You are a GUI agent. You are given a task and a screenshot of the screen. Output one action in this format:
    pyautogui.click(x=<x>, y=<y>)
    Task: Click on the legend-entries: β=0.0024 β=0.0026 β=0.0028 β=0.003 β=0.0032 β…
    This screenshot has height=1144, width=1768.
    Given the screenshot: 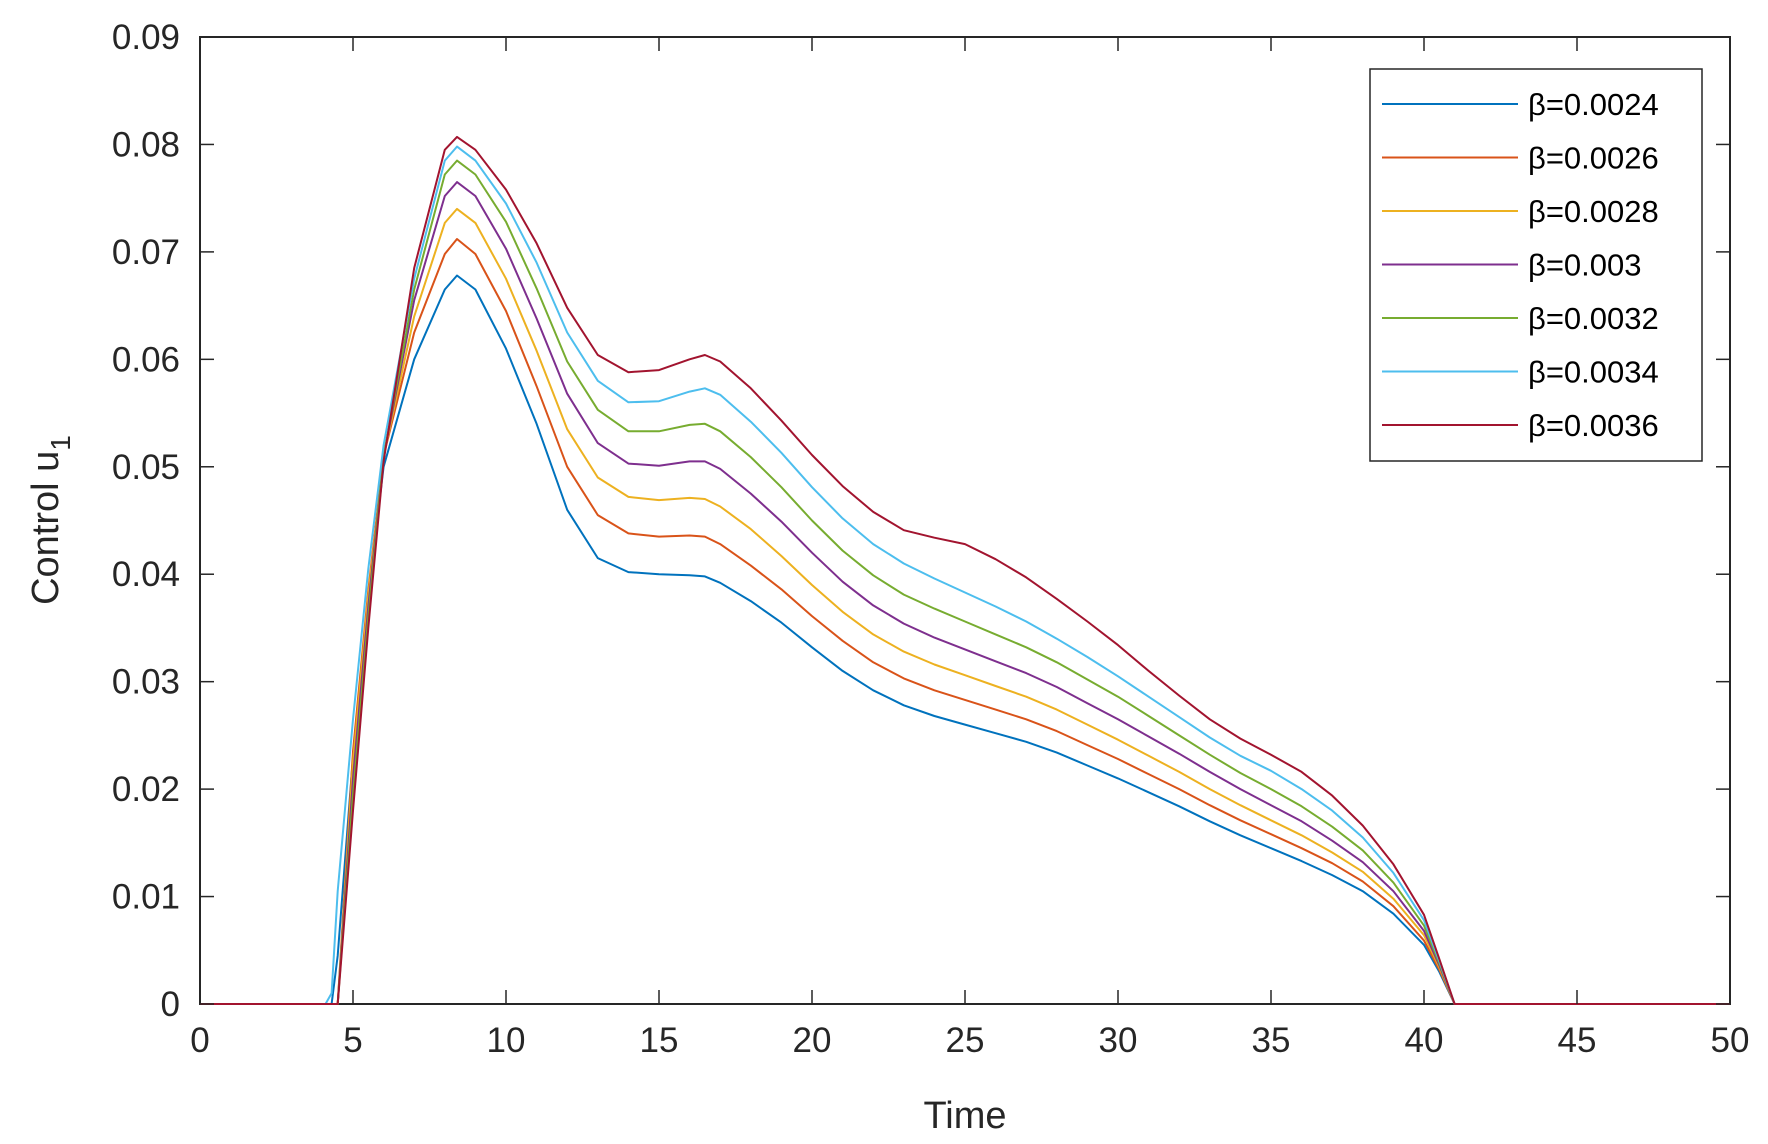 What is the action you would take?
    pyautogui.click(x=1520, y=265)
    